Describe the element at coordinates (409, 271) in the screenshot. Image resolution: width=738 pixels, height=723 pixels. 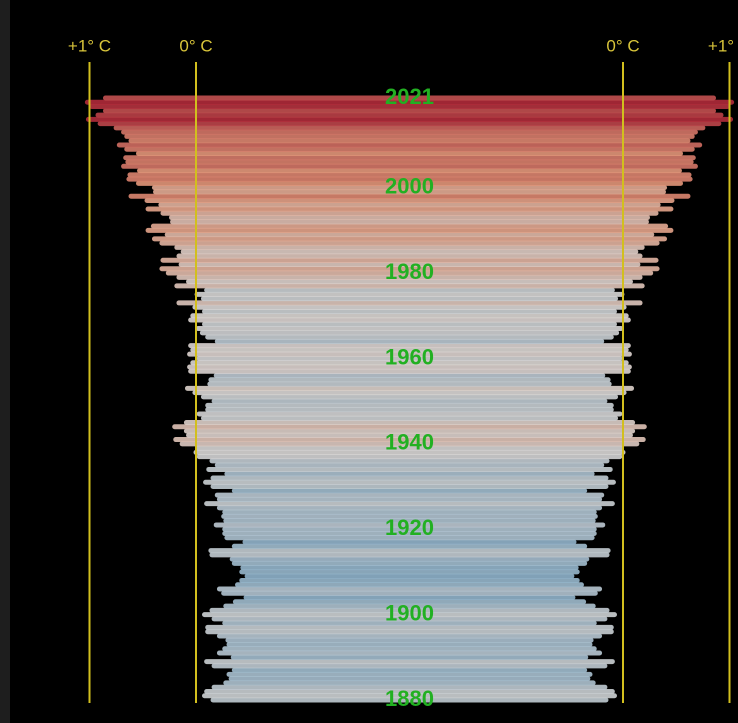
I see `year-label: 1980` at that location.